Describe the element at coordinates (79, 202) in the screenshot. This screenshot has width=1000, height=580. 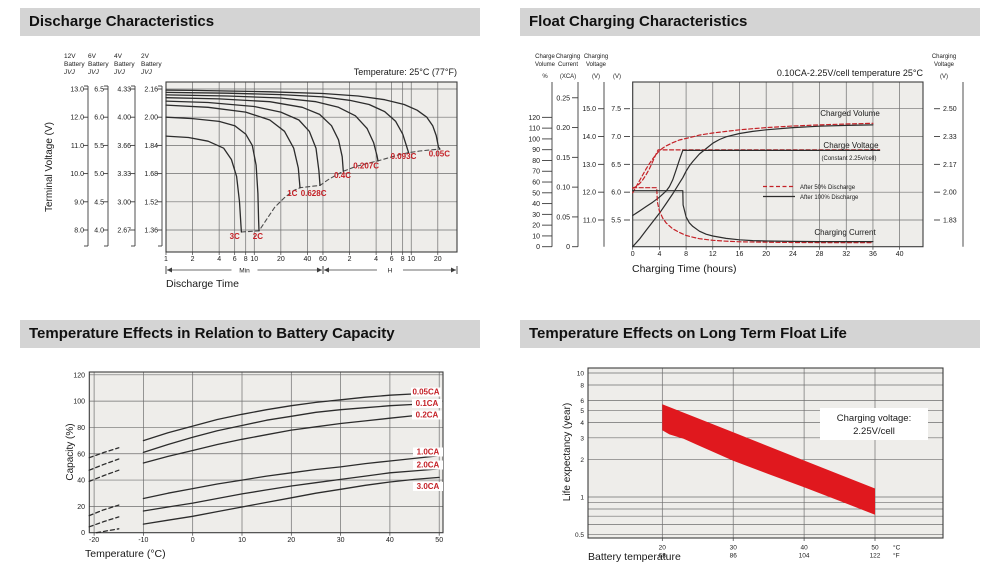
I see `tick-label: 9.0` at that location.